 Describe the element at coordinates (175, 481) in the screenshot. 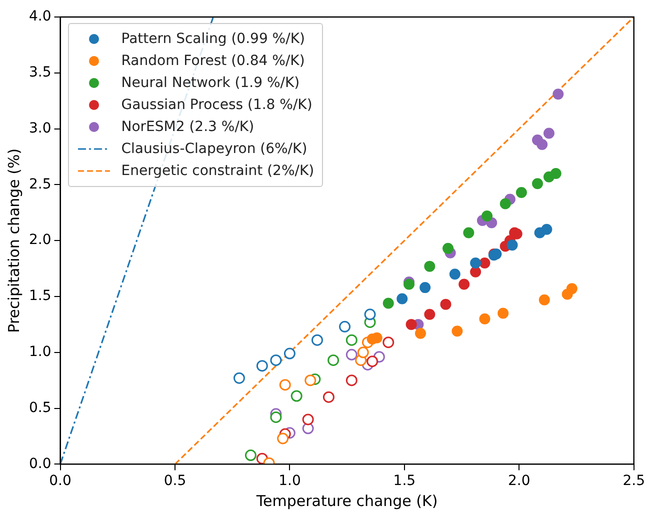

I see `x-tick-label: 0.5` at that location.